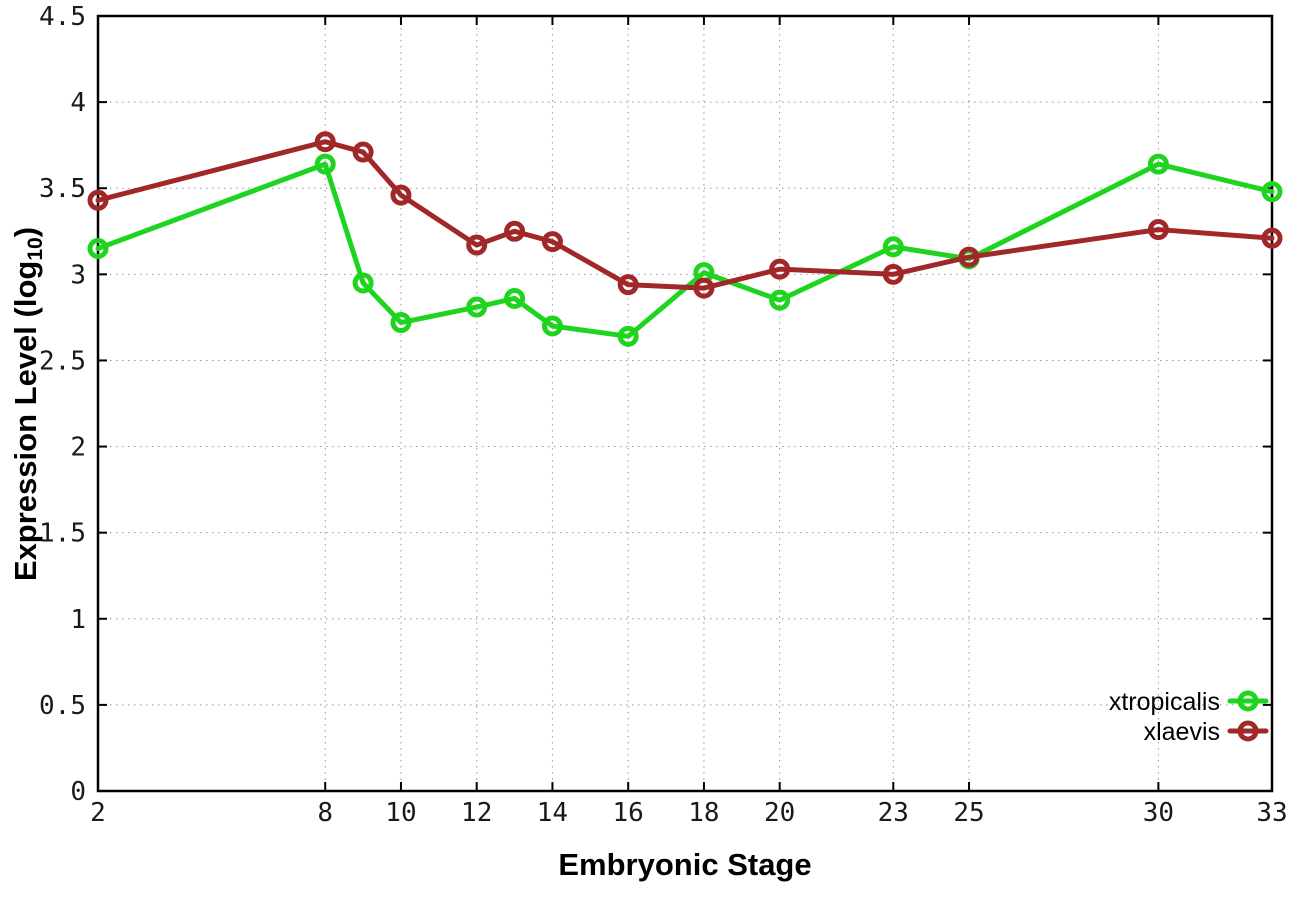  What do you see at coordinates (62, 17) in the screenshot?
I see `y-tick-label: 4.5` at bounding box center [62, 17].